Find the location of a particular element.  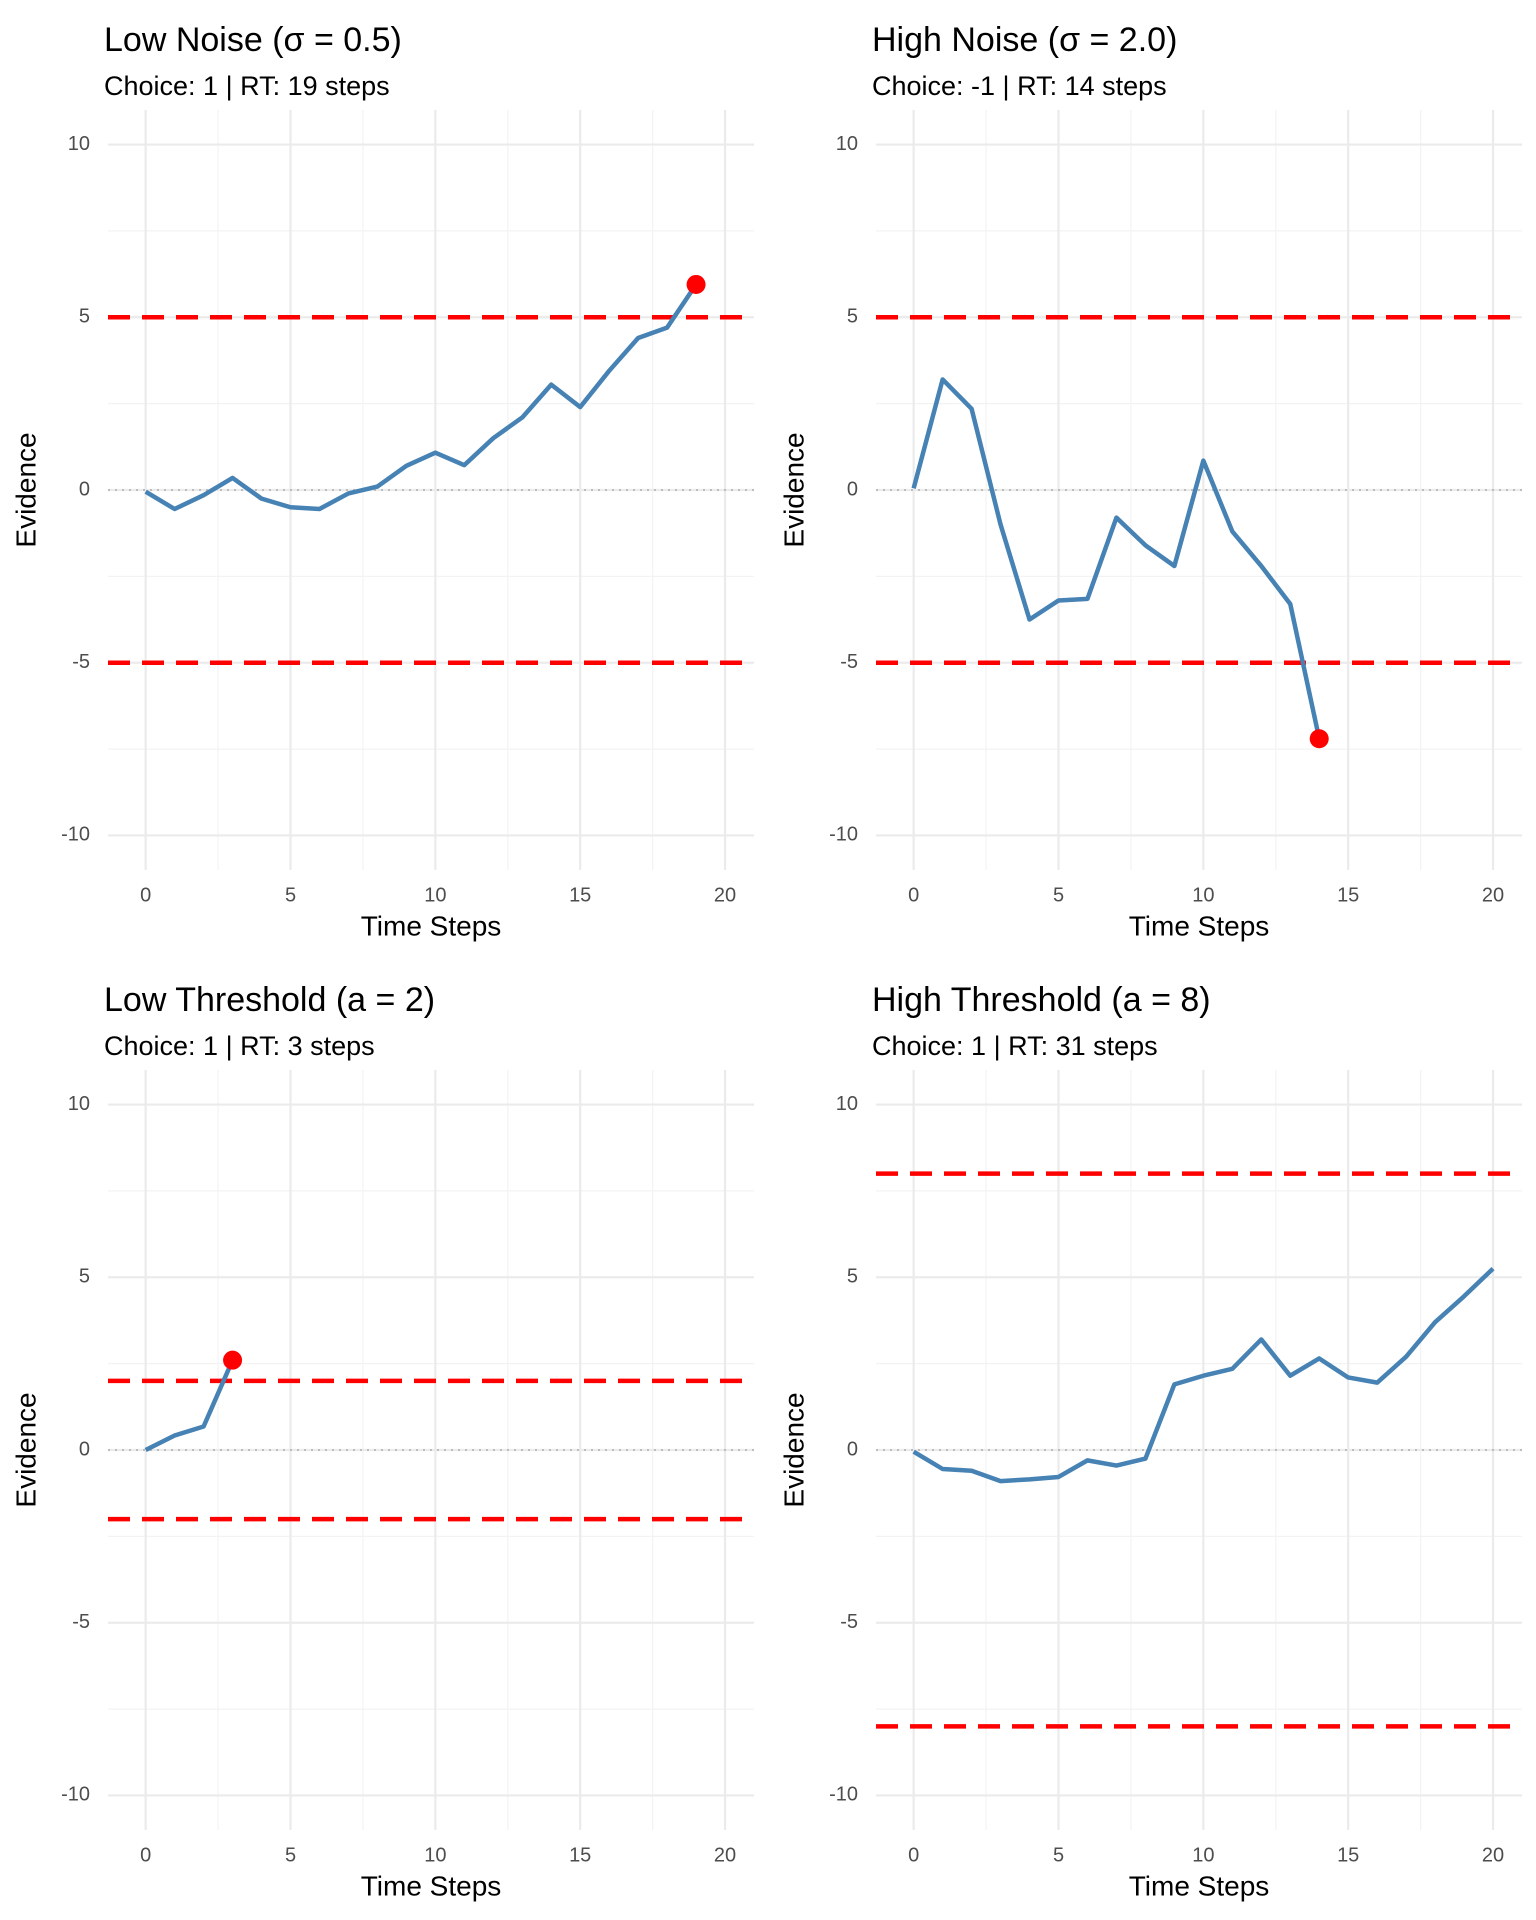

panel-title: Low Threshold (a = 2) is located at coordinates (269, 1000).